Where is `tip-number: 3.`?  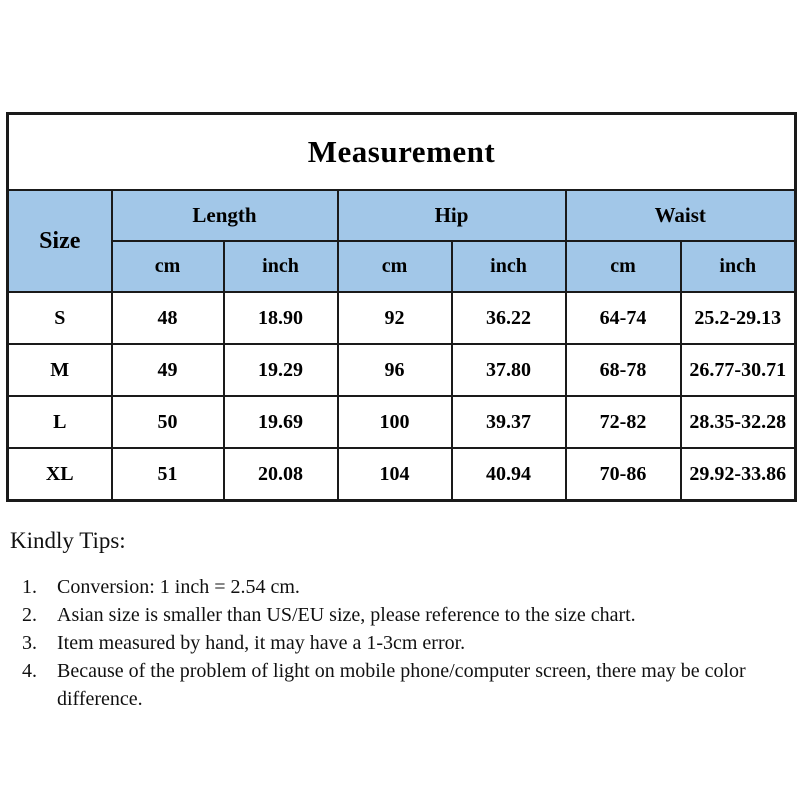 tip-number: 3. is located at coordinates (29, 643).